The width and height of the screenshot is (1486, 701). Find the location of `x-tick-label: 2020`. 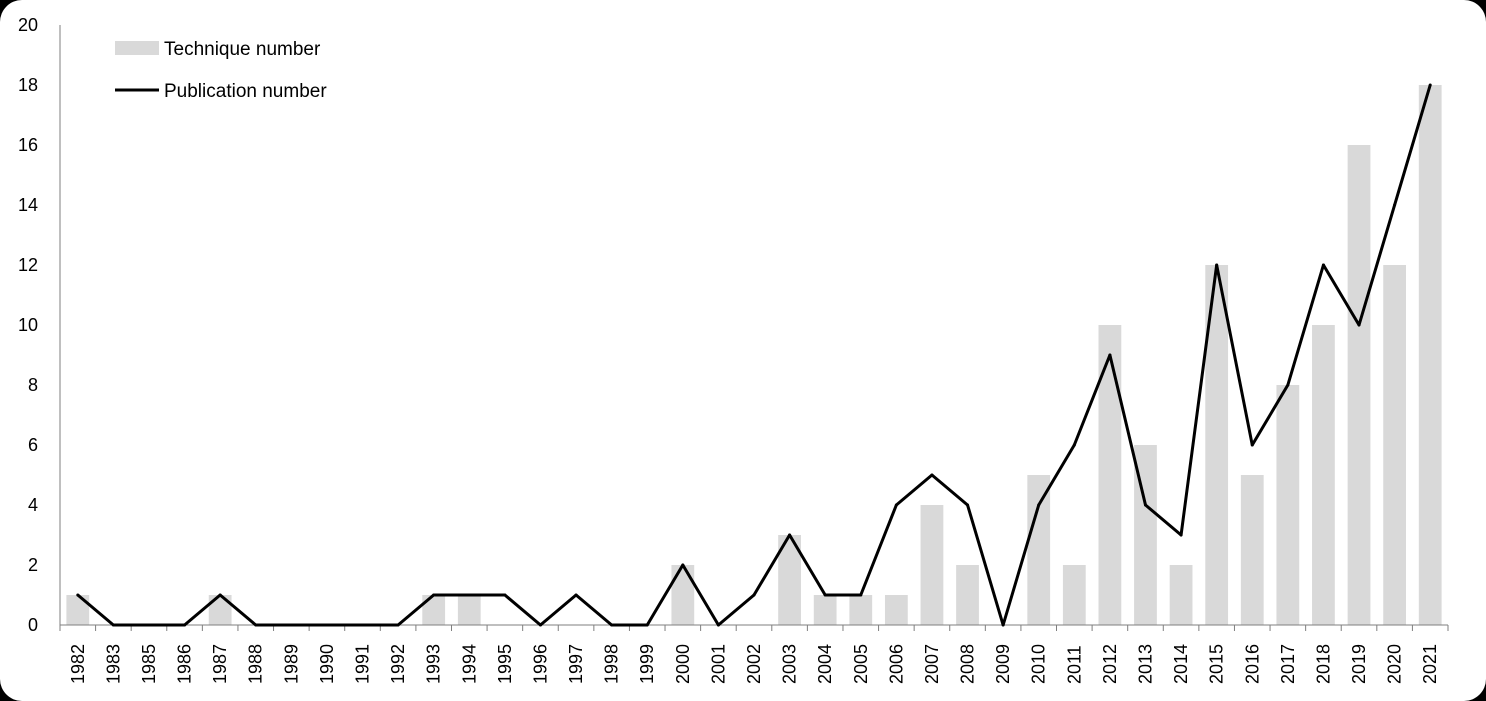

x-tick-label: 2020 is located at coordinates (1395, 664).